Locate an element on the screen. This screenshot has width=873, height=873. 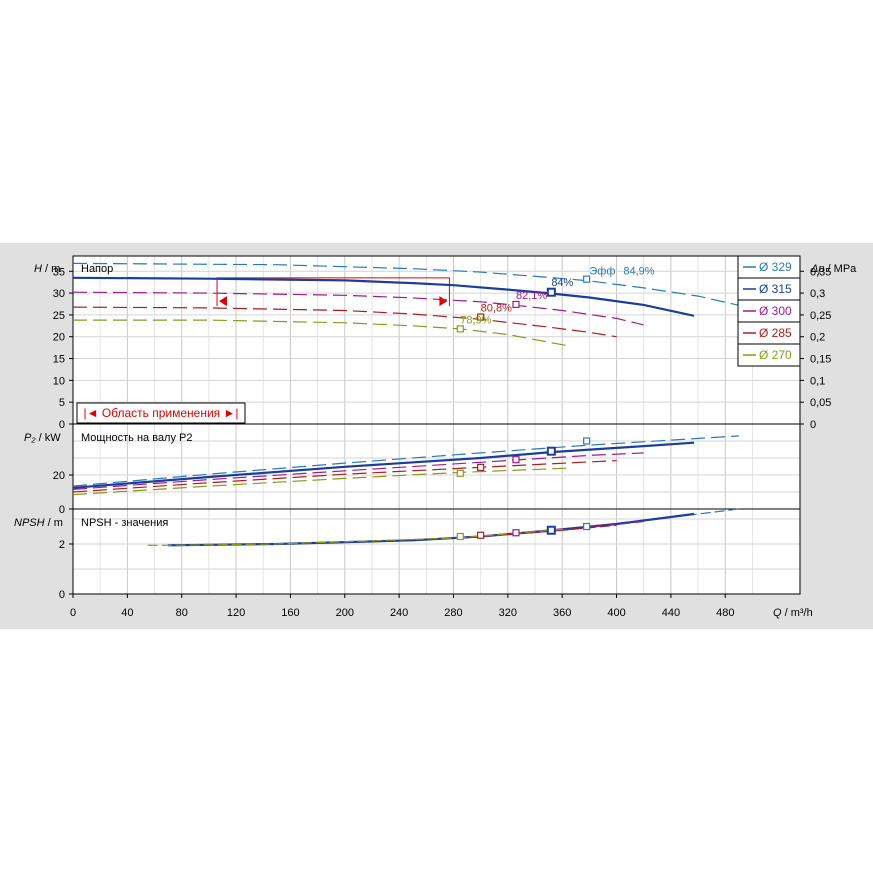
y-axis-label-npsh: NPSH / m is located at coordinates (38, 523).